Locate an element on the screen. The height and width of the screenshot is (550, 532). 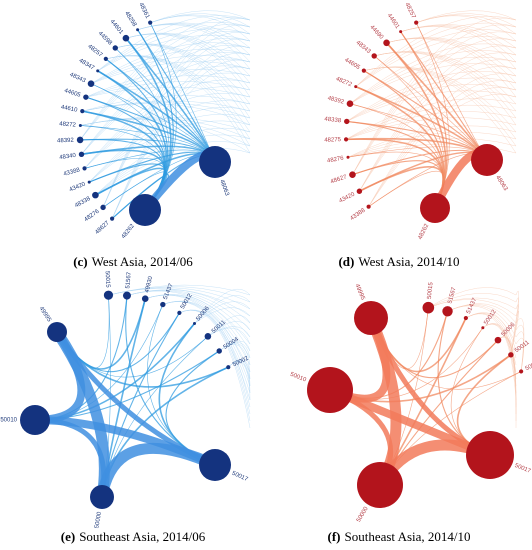
node-label: 48361 is located at coordinates (143, 11).